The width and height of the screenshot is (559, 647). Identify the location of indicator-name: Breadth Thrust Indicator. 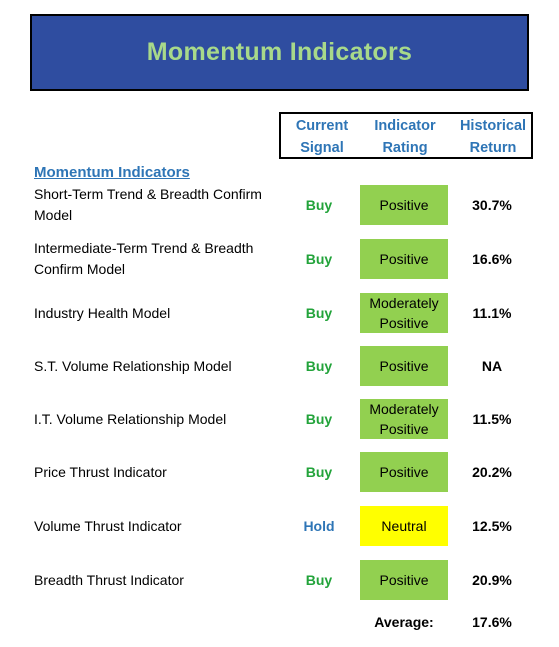
(109, 579).